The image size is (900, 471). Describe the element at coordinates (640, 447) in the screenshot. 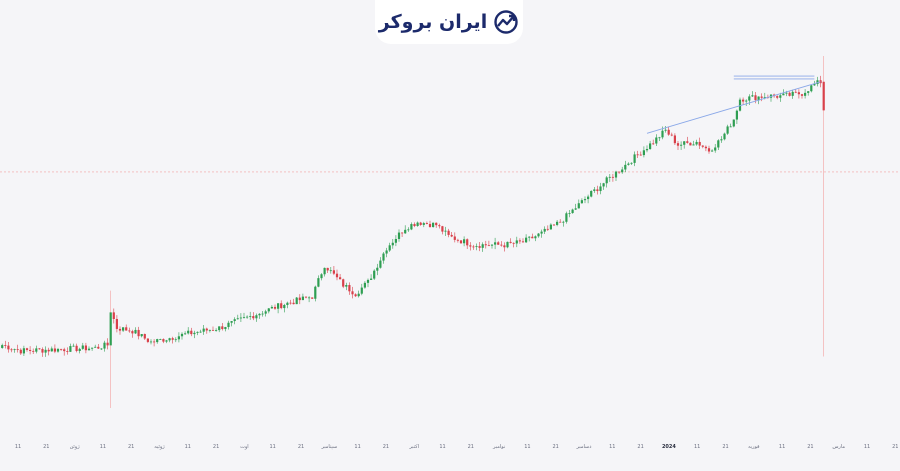

I see `x-tick-label: 21` at that location.